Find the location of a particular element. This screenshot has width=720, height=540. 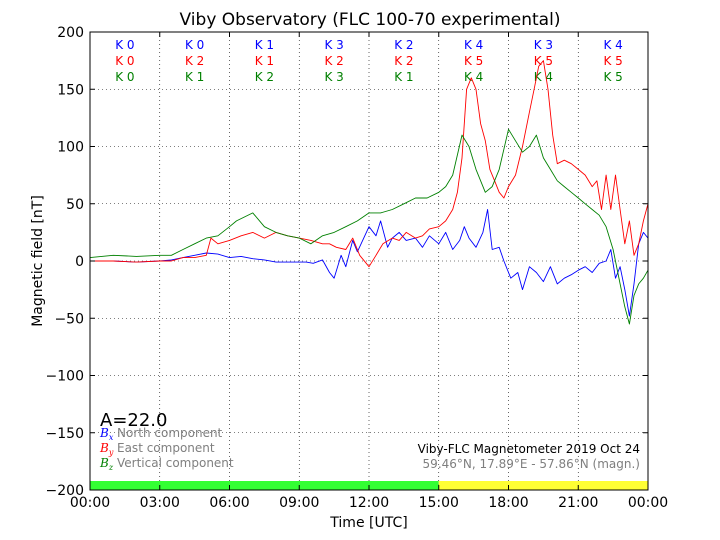

y-tick-label: 100 is located at coordinates (70, 148).